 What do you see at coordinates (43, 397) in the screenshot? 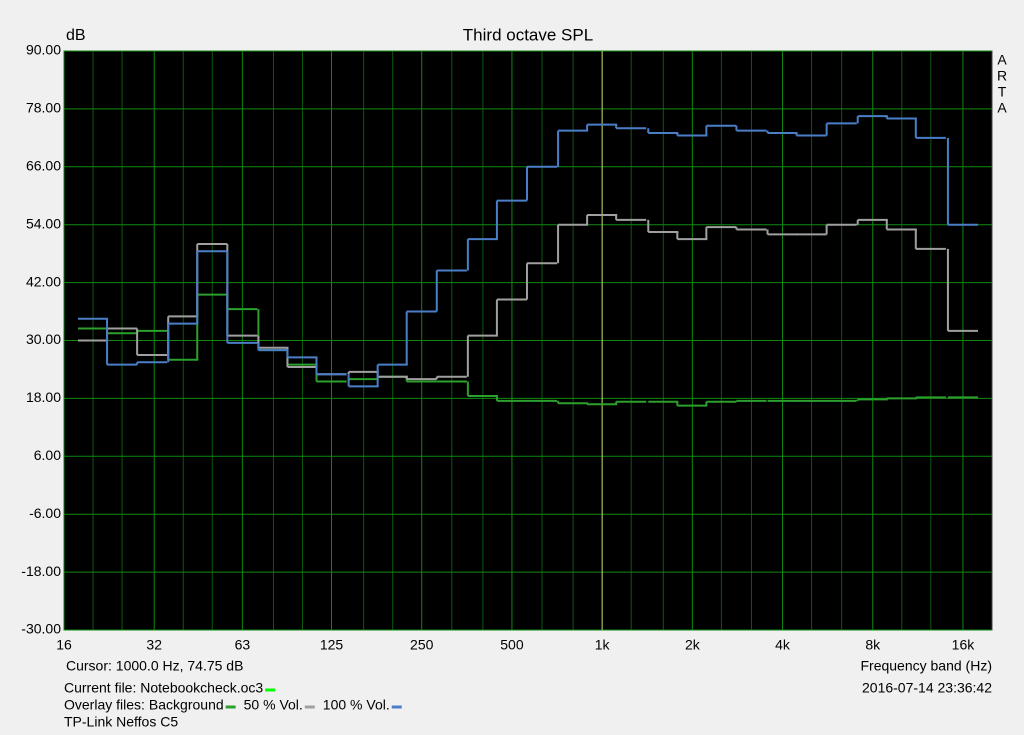
I see `y-tick-label: 18.00` at bounding box center [43, 397].